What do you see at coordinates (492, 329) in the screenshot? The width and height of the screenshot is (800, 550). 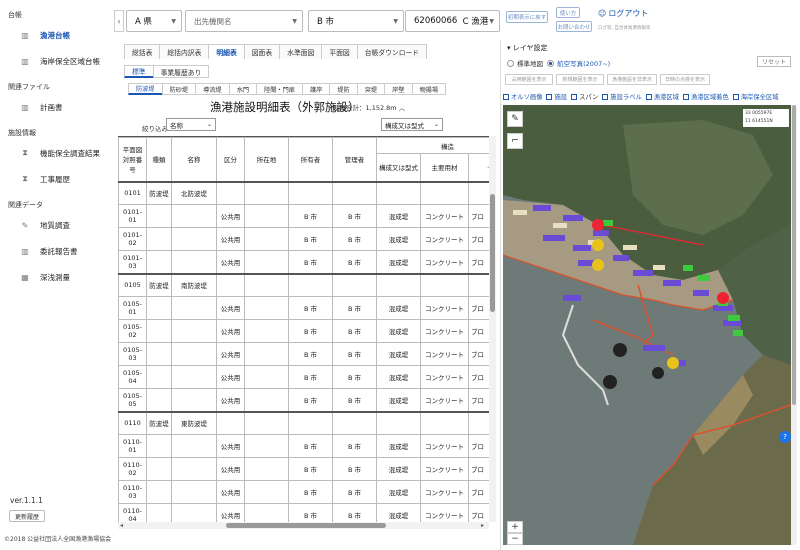 I see `table-vertical-scrollbar` at bounding box center [492, 329].